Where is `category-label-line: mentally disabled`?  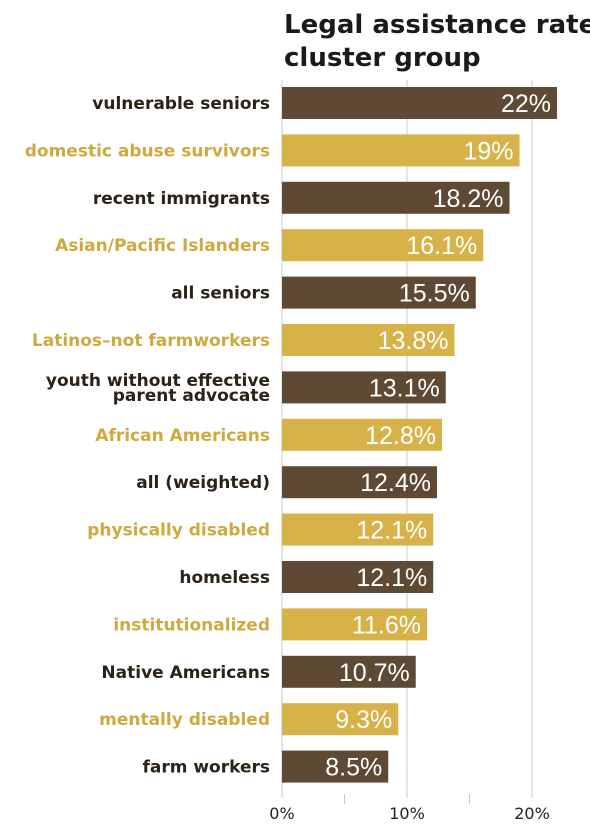 category-label-line: mentally disabled is located at coordinates (184, 720).